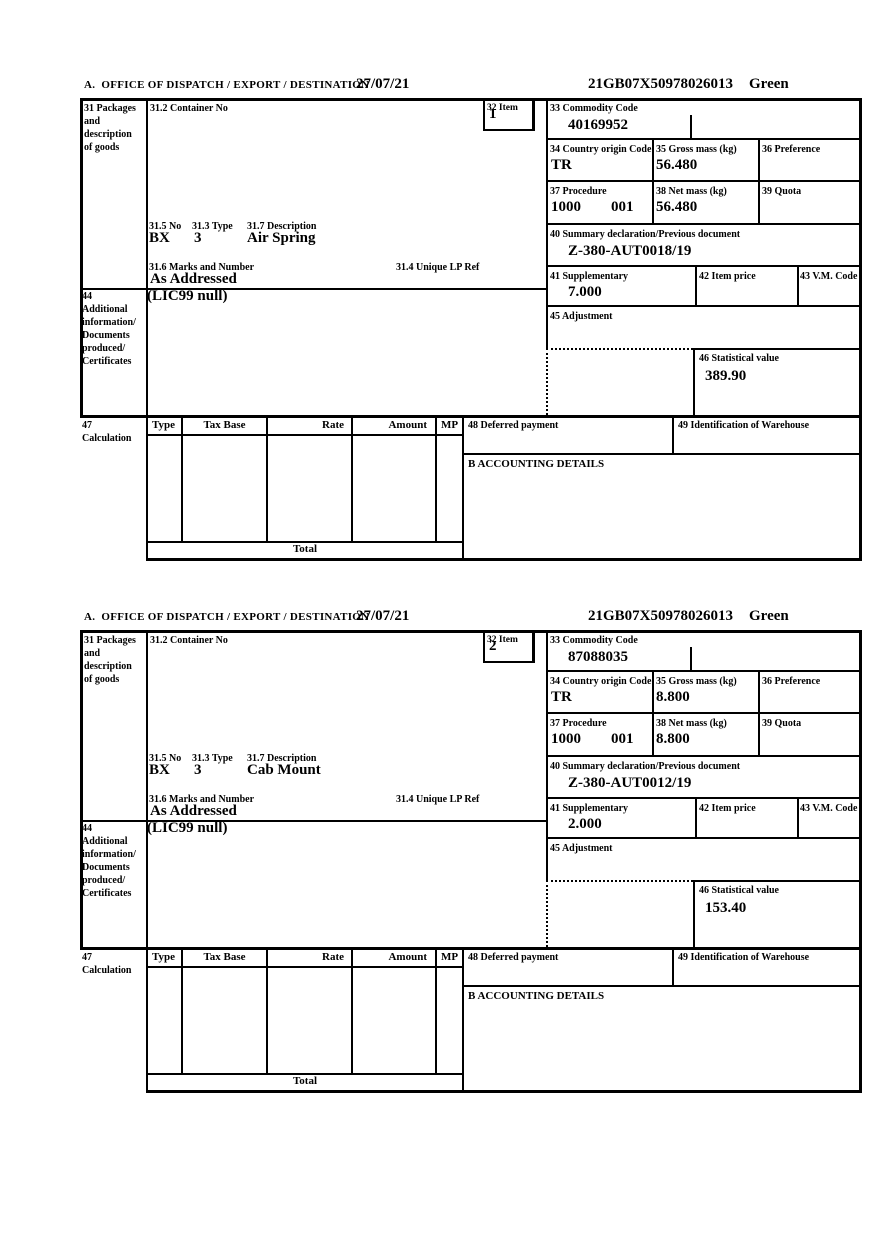 This screenshot has width=882, height=1250. Describe the element at coordinates (107, 432) in the screenshot. I see `box47-label: 47 Calculation` at that location.